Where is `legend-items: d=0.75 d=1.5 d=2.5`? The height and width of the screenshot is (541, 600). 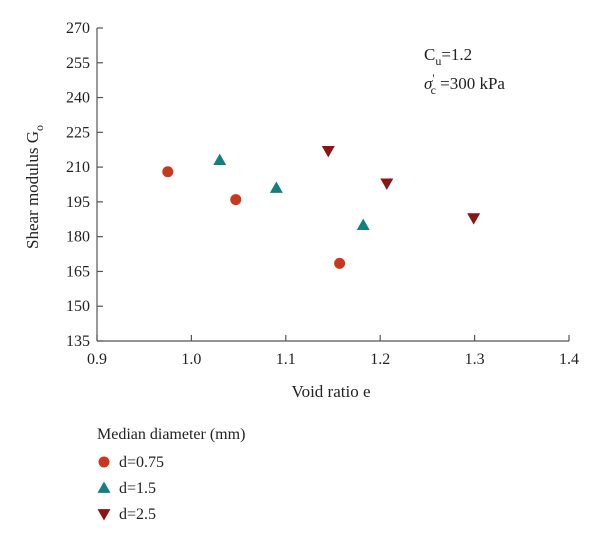
legend-items: d=0.75 d=1.5 d=2.5 is located at coordinates (130, 488).